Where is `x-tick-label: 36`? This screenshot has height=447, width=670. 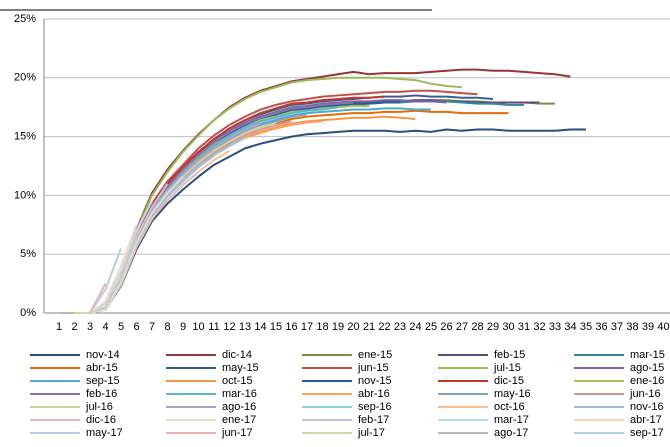
x-tick-label: 36 is located at coordinates (601, 327).